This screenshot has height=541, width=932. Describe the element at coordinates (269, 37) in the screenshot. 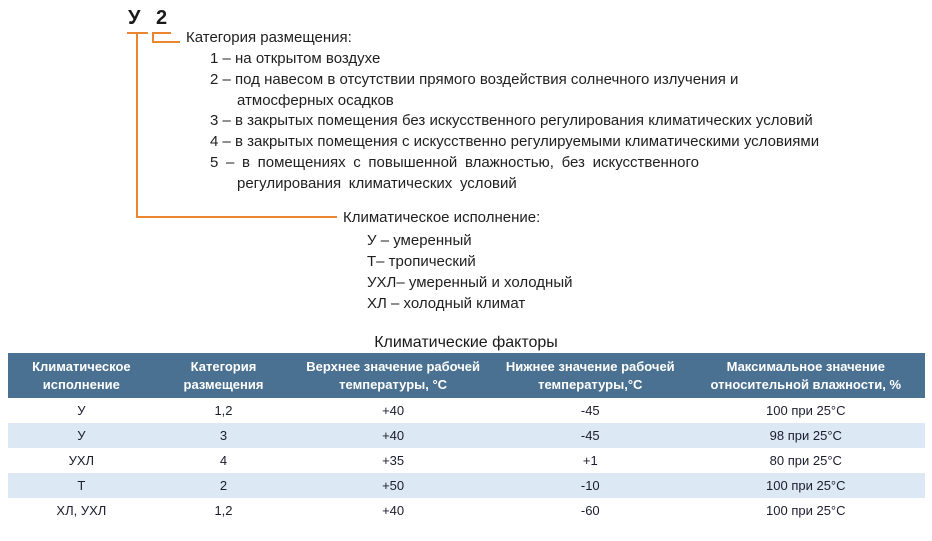

I see `category-legend-label: Категория размещения:` at that location.